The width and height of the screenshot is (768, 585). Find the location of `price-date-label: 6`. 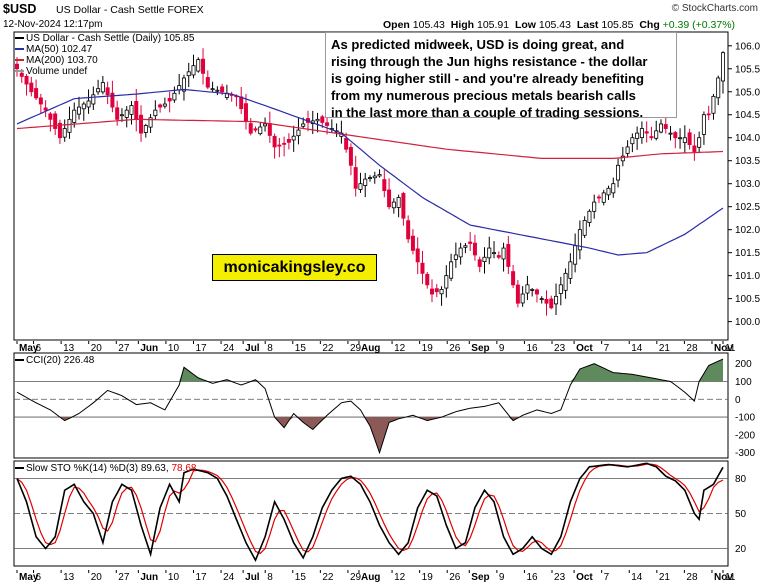

price-date-label: 6 is located at coordinates (39, 348).